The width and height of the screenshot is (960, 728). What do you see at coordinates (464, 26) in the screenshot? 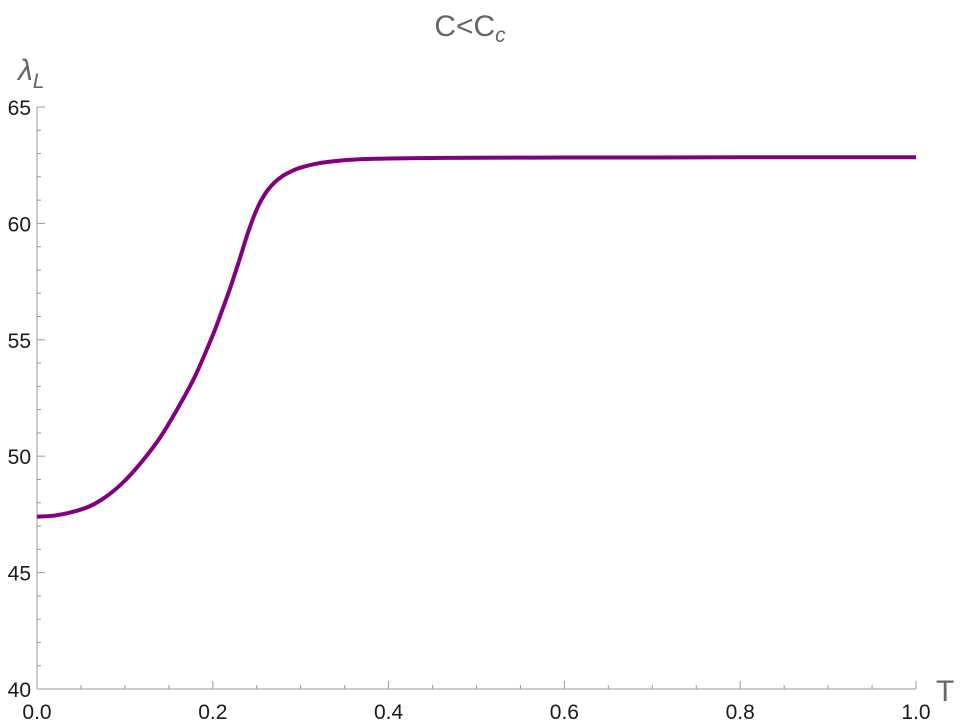
I see `chart-title-main: C<C` at bounding box center [464, 26].